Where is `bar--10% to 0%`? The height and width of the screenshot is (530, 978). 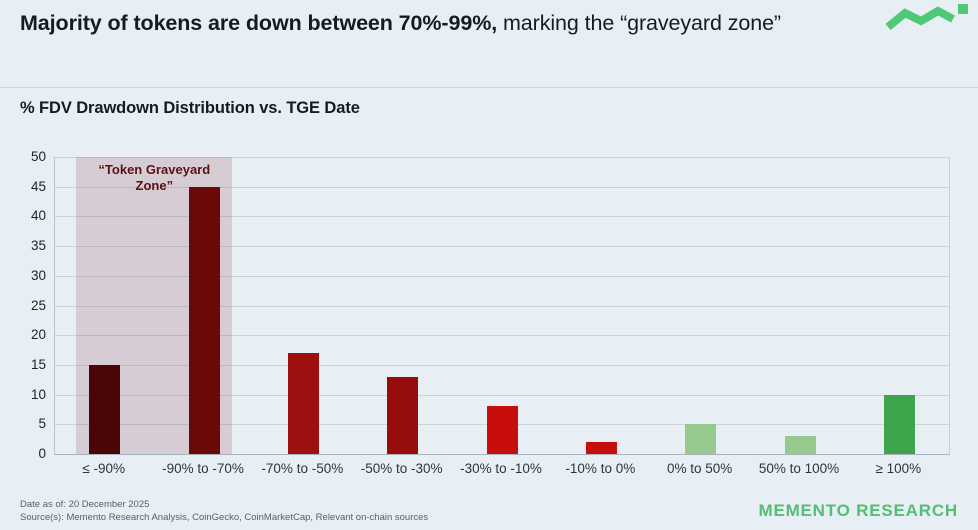 bar--10% to 0% is located at coordinates (601, 448).